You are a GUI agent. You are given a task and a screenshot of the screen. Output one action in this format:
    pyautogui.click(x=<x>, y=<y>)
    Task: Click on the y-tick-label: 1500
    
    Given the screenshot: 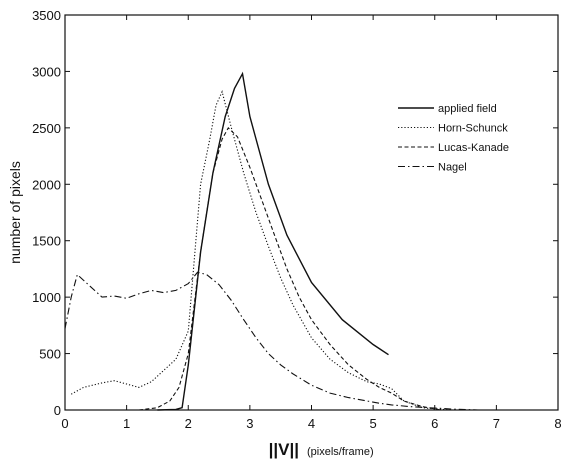 What is the action you would take?
    pyautogui.click(x=46, y=241)
    